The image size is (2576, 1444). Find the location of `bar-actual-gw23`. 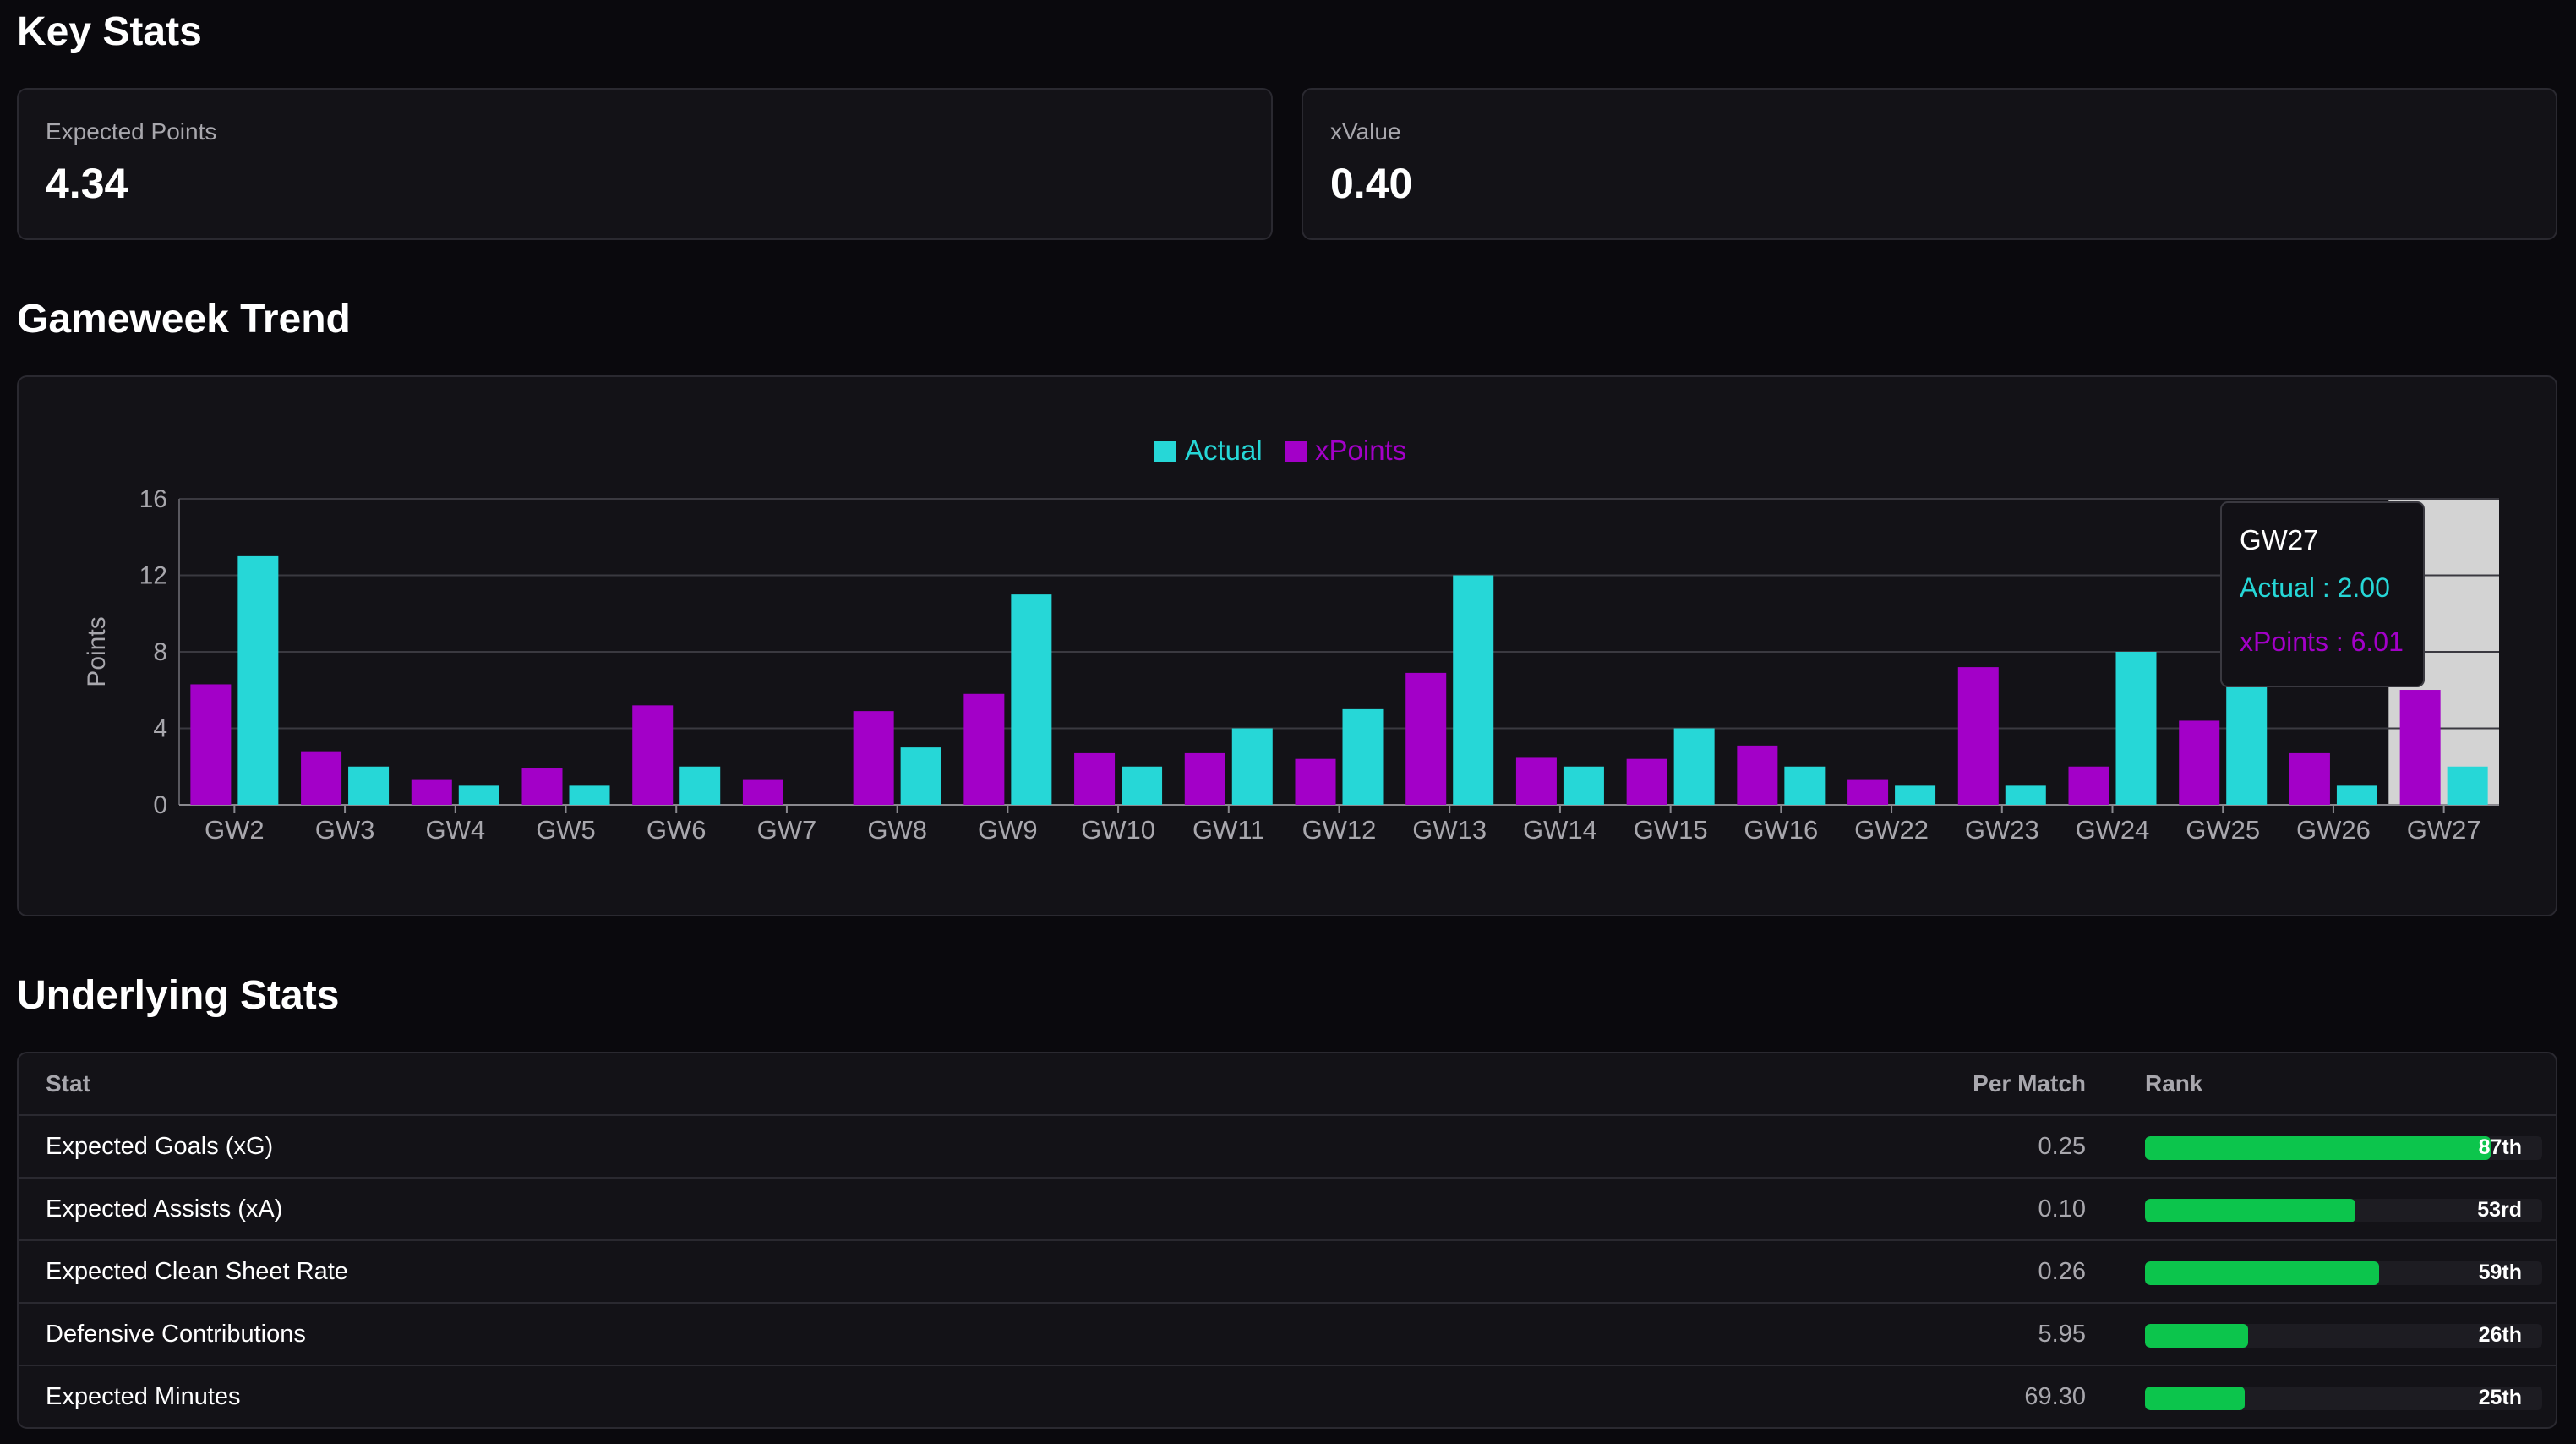

bar-actual-gw23 is located at coordinates (2026, 795).